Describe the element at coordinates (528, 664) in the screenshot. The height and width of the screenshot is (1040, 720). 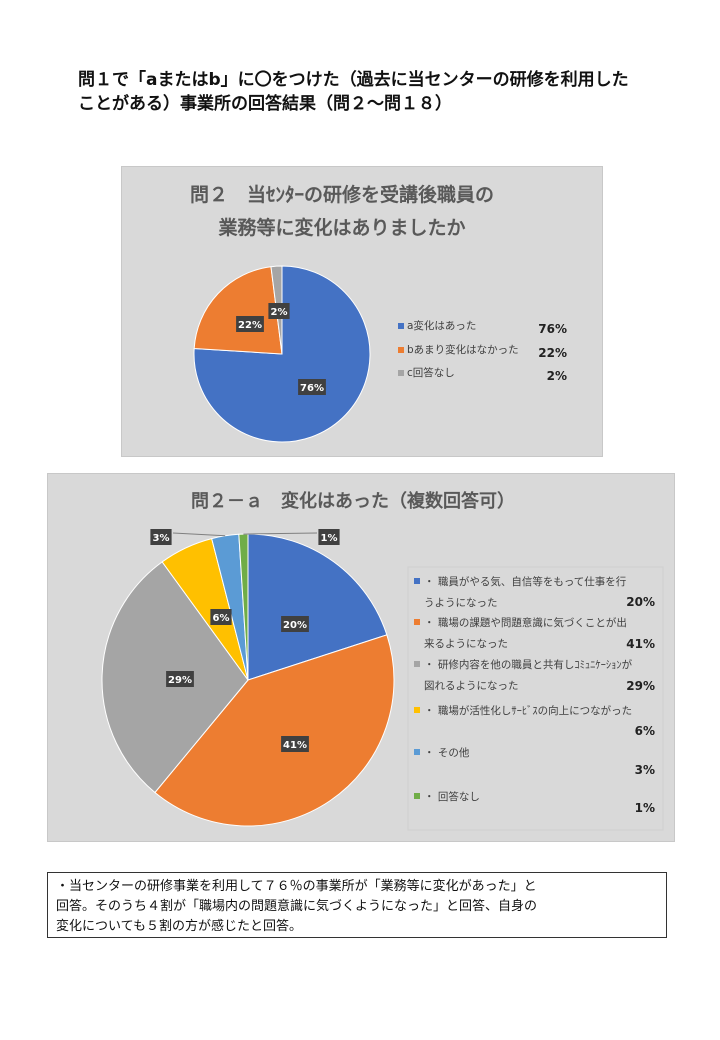
I see `svg-text: ・ 研修内容を他の職員と共有しｺﾐｭﾆｹｰｼｮﾝが` at that location.